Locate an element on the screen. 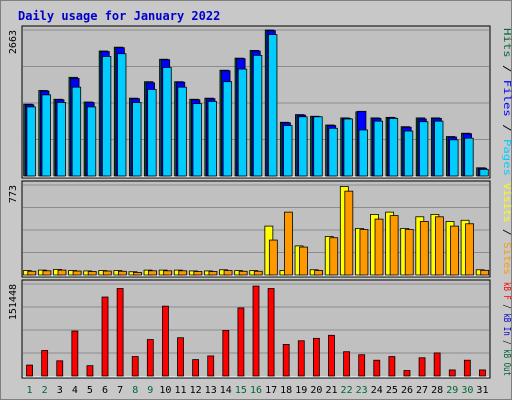  legend-entry: Pages is located at coordinates (506, 157).